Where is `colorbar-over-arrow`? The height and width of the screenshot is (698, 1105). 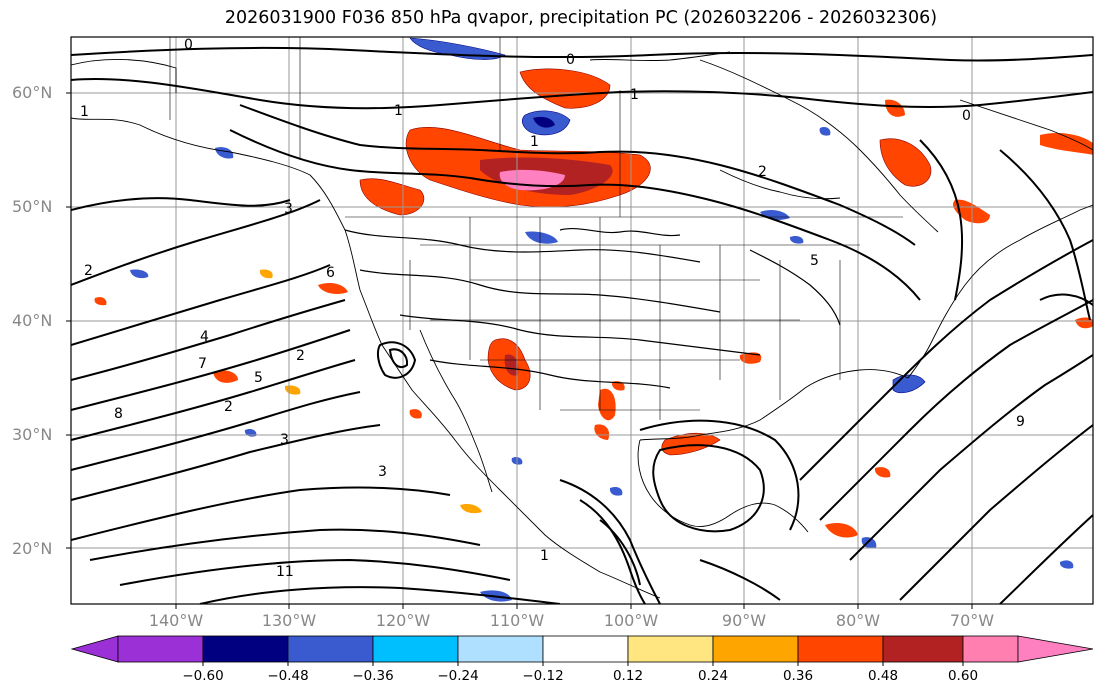
colorbar-over-arrow is located at coordinates (1055, 649).